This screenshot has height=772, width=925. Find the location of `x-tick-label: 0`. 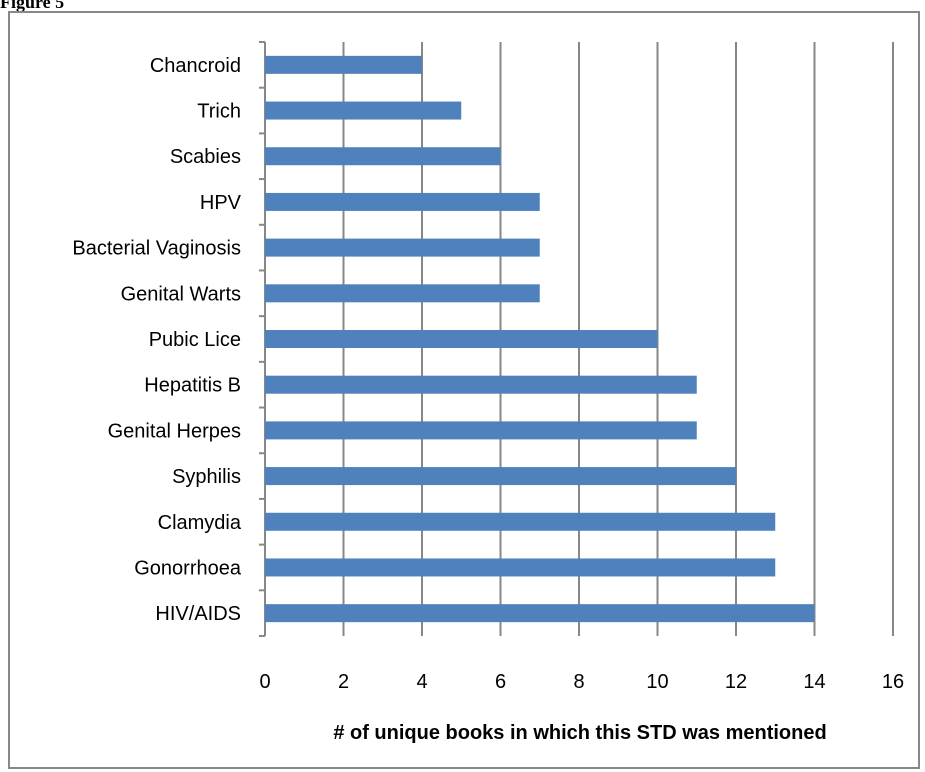

x-tick-label: 0 is located at coordinates (264, 682).